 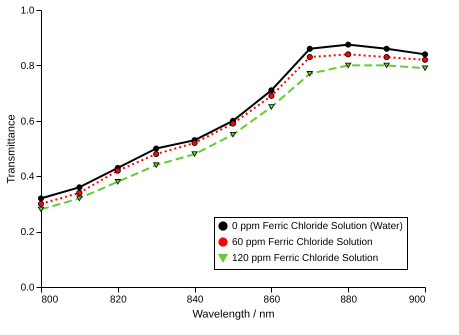 What do you see at coordinates (317, 226) in the screenshot?
I see `legend-label: 0 ppm Ferric Chloride Solution (Water)` at bounding box center [317, 226].